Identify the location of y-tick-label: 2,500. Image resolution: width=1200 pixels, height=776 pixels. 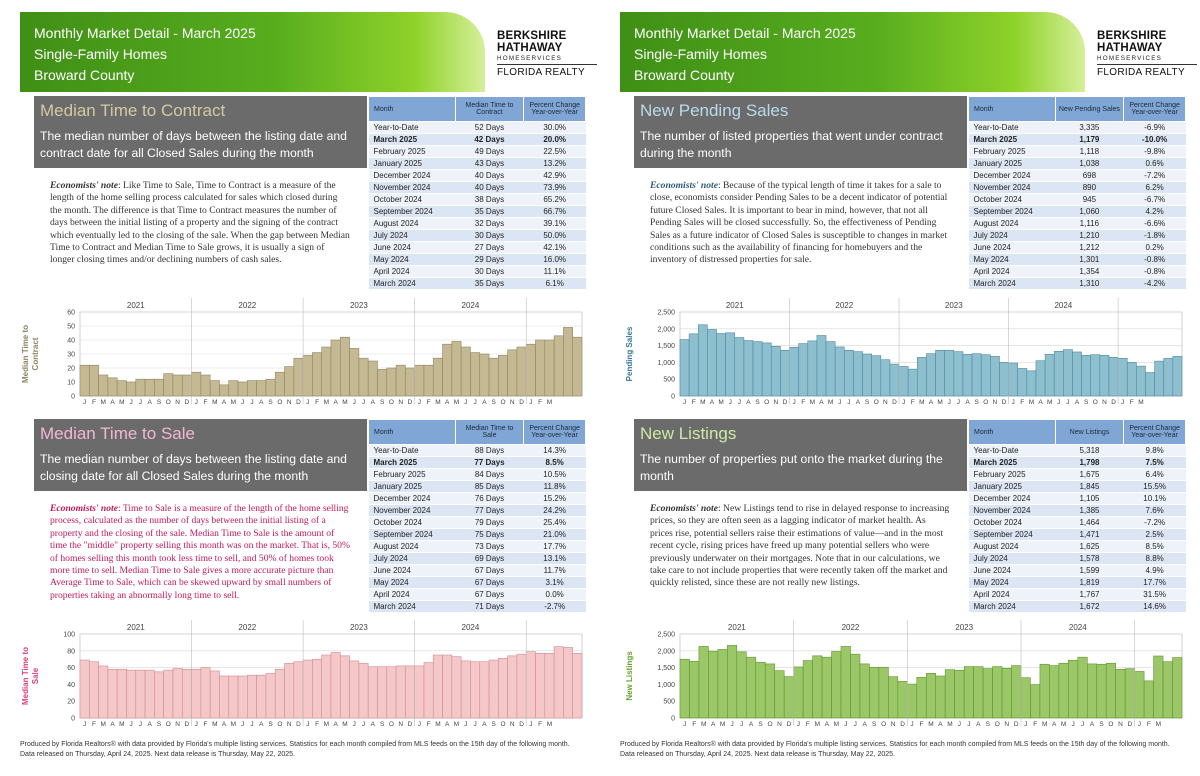
(666, 635).